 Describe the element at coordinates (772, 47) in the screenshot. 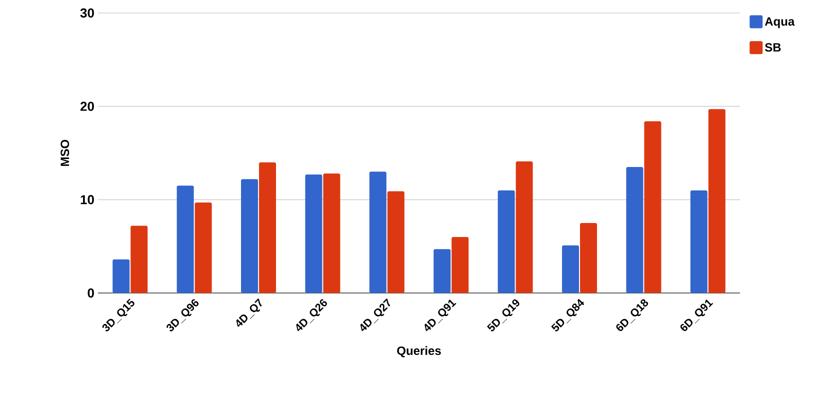

I see `legend-label: SB` at that location.